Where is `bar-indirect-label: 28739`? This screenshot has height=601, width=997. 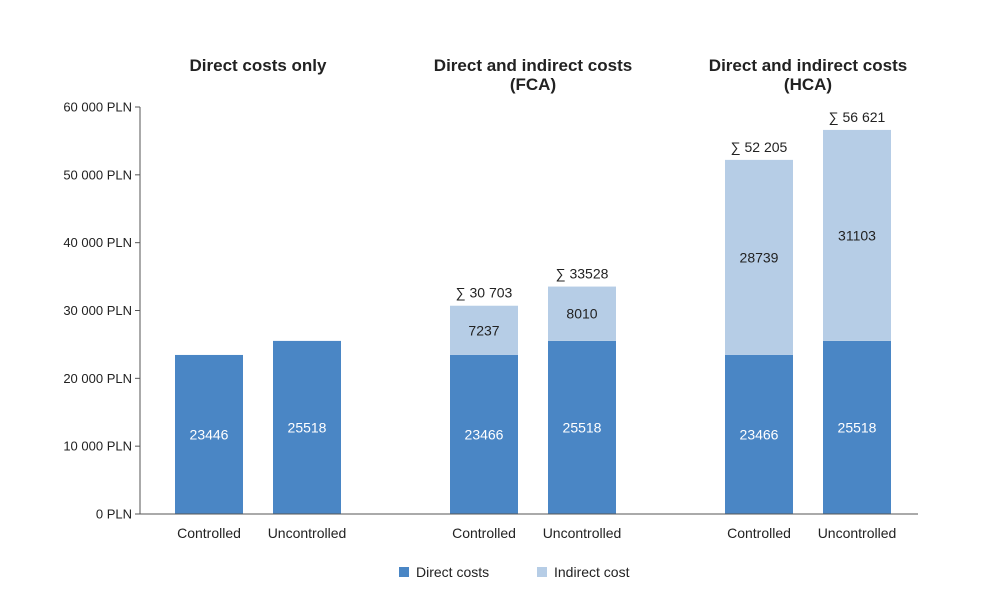 bar-indirect-label: 28739 is located at coordinates (759, 257).